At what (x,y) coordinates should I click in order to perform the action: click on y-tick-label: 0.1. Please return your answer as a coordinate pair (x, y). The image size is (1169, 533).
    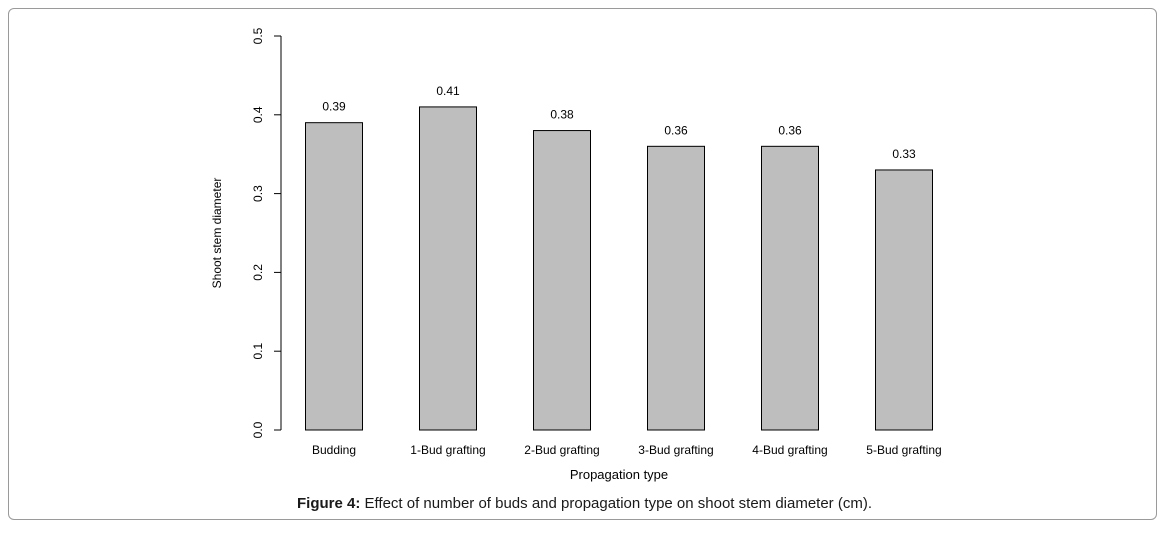
    Looking at the image, I should click on (258, 351).